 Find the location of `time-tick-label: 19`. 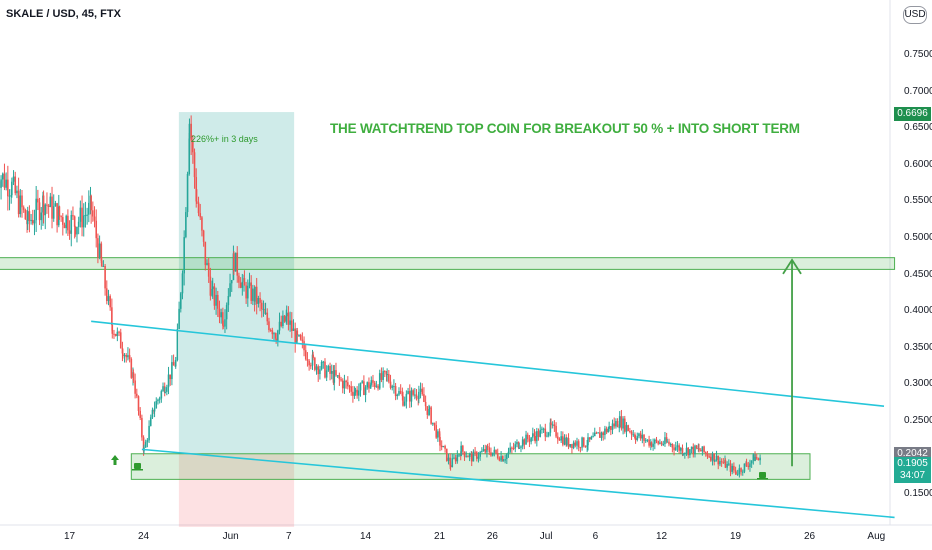

time-tick-label: 19 is located at coordinates (736, 536).